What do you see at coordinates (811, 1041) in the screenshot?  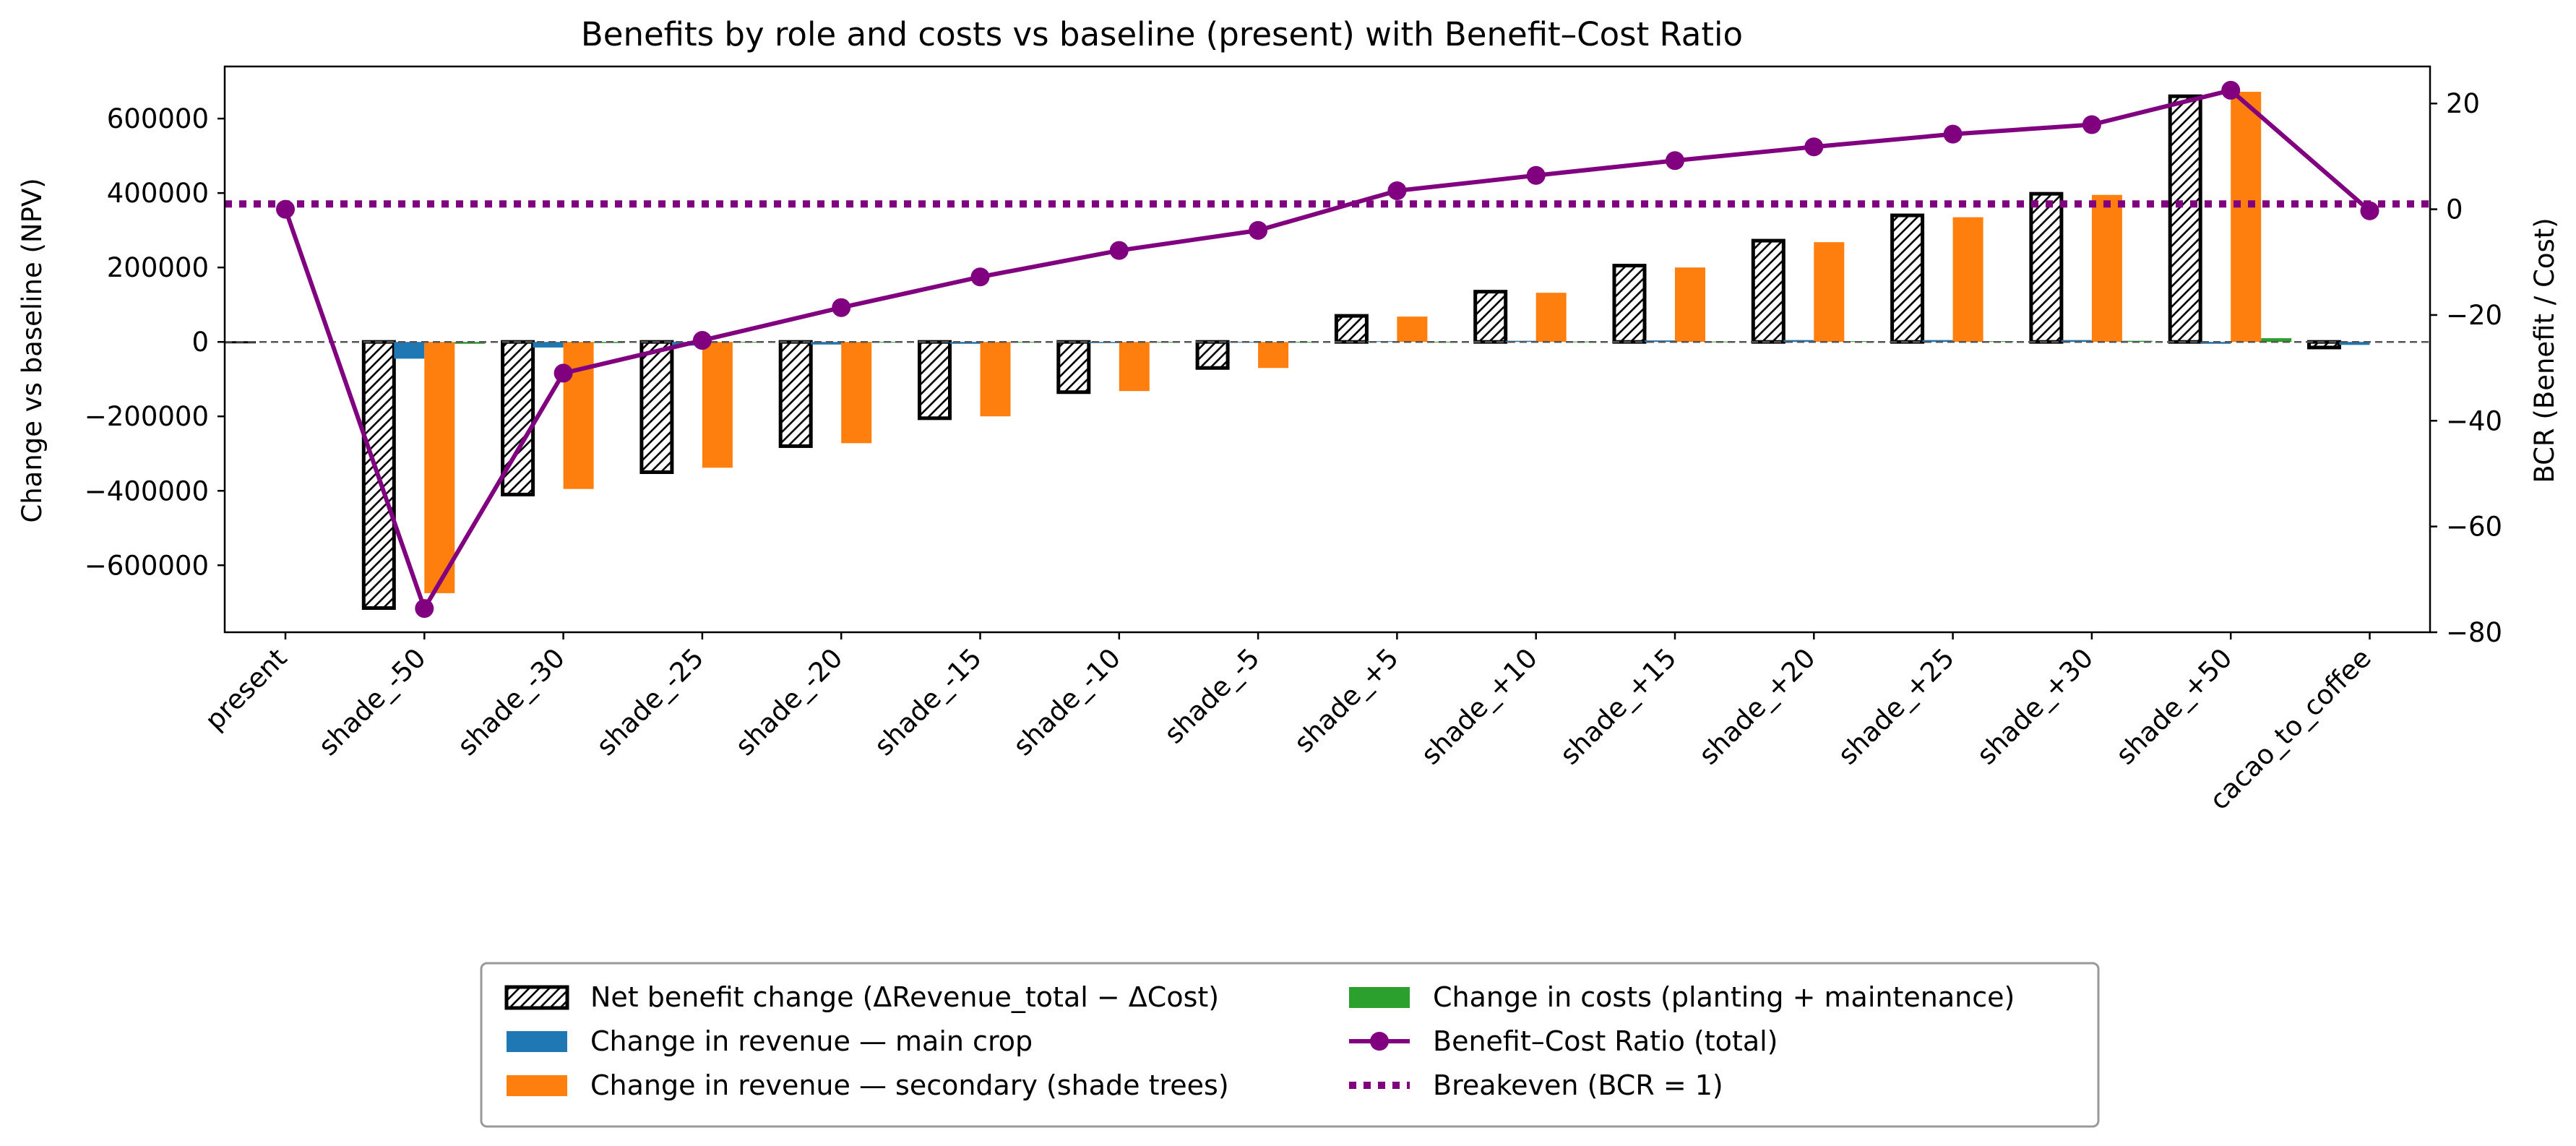 I see `legend-label-change-in-revenue-main-c: Change in revenue — main crop` at bounding box center [811, 1041].